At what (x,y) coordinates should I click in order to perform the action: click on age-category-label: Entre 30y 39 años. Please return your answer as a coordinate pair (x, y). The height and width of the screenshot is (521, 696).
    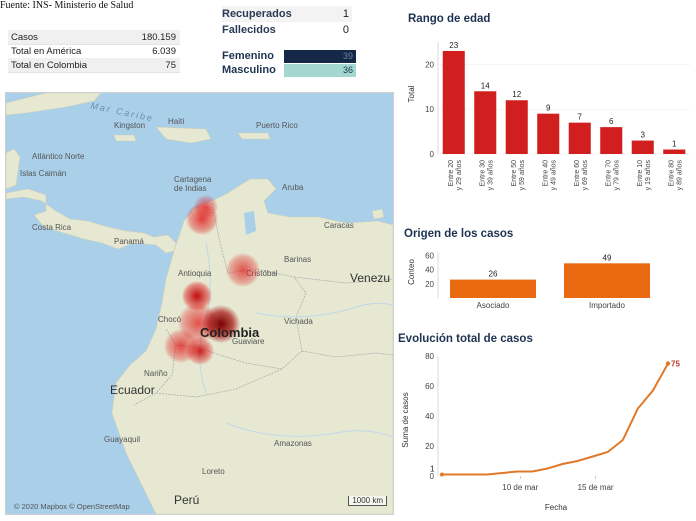
    Looking at the image, I should click on (486, 175).